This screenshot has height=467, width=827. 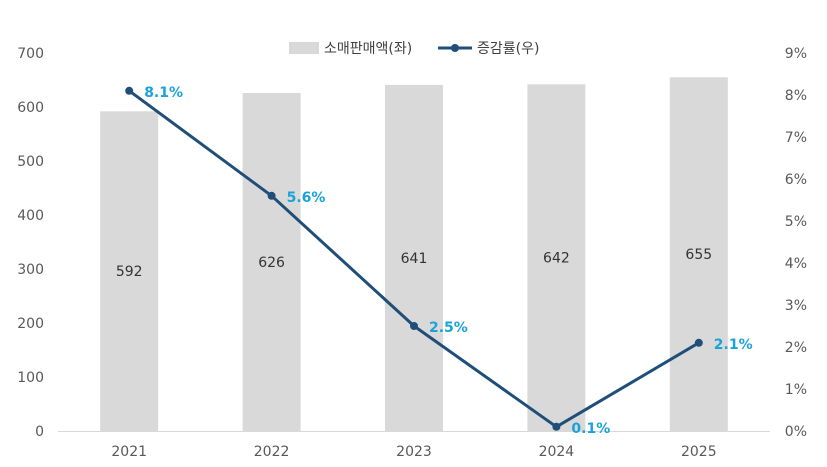 I want to click on legend-swatch-bar, so click(x=304, y=48).